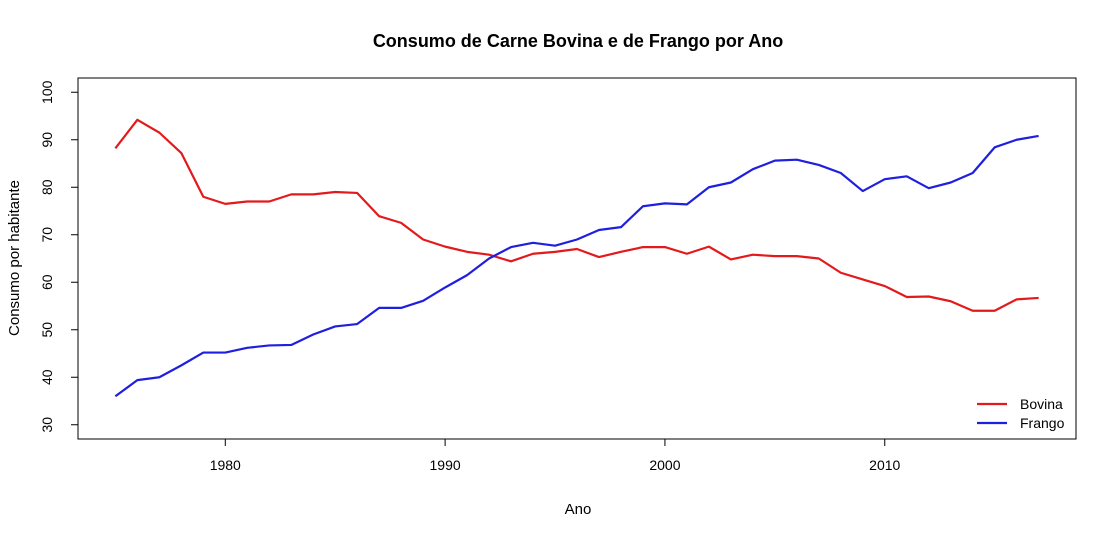 The width and height of the screenshot is (1118, 538). Describe the element at coordinates (225, 465) in the screenshot. I see `x-tick-label: 1980` at that location.